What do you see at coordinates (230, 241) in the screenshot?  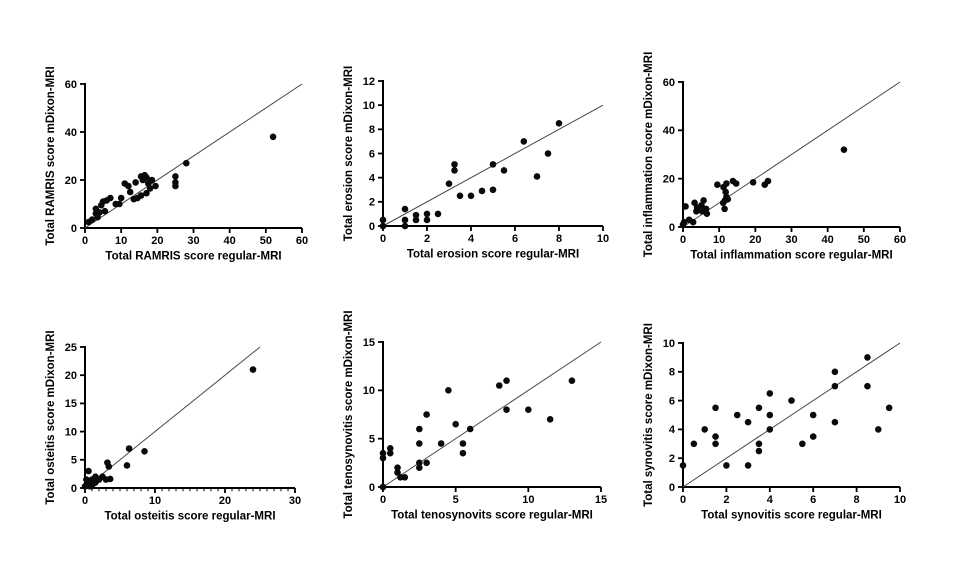 I see `x-tick-label: 40` at bounding box center [230, 241].